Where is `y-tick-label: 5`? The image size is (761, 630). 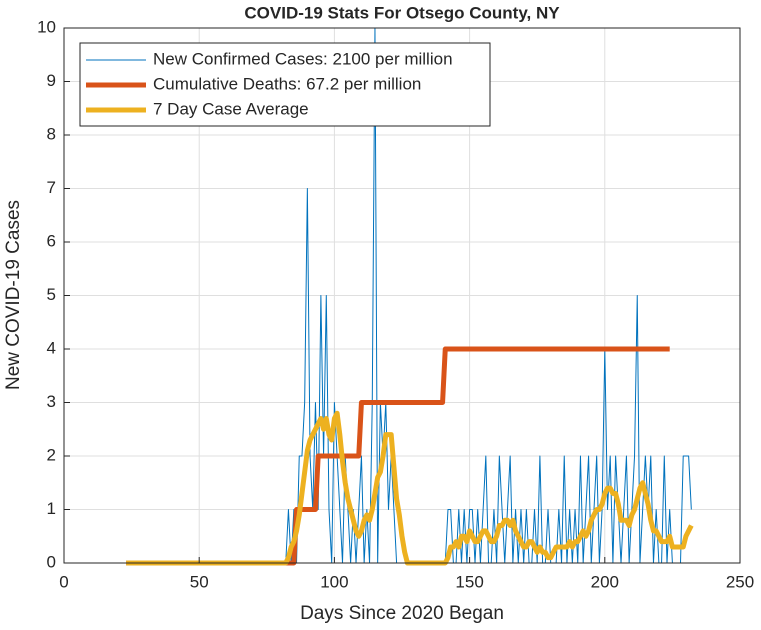
y-tick-label: 5 is located at coordinates (51, 294).